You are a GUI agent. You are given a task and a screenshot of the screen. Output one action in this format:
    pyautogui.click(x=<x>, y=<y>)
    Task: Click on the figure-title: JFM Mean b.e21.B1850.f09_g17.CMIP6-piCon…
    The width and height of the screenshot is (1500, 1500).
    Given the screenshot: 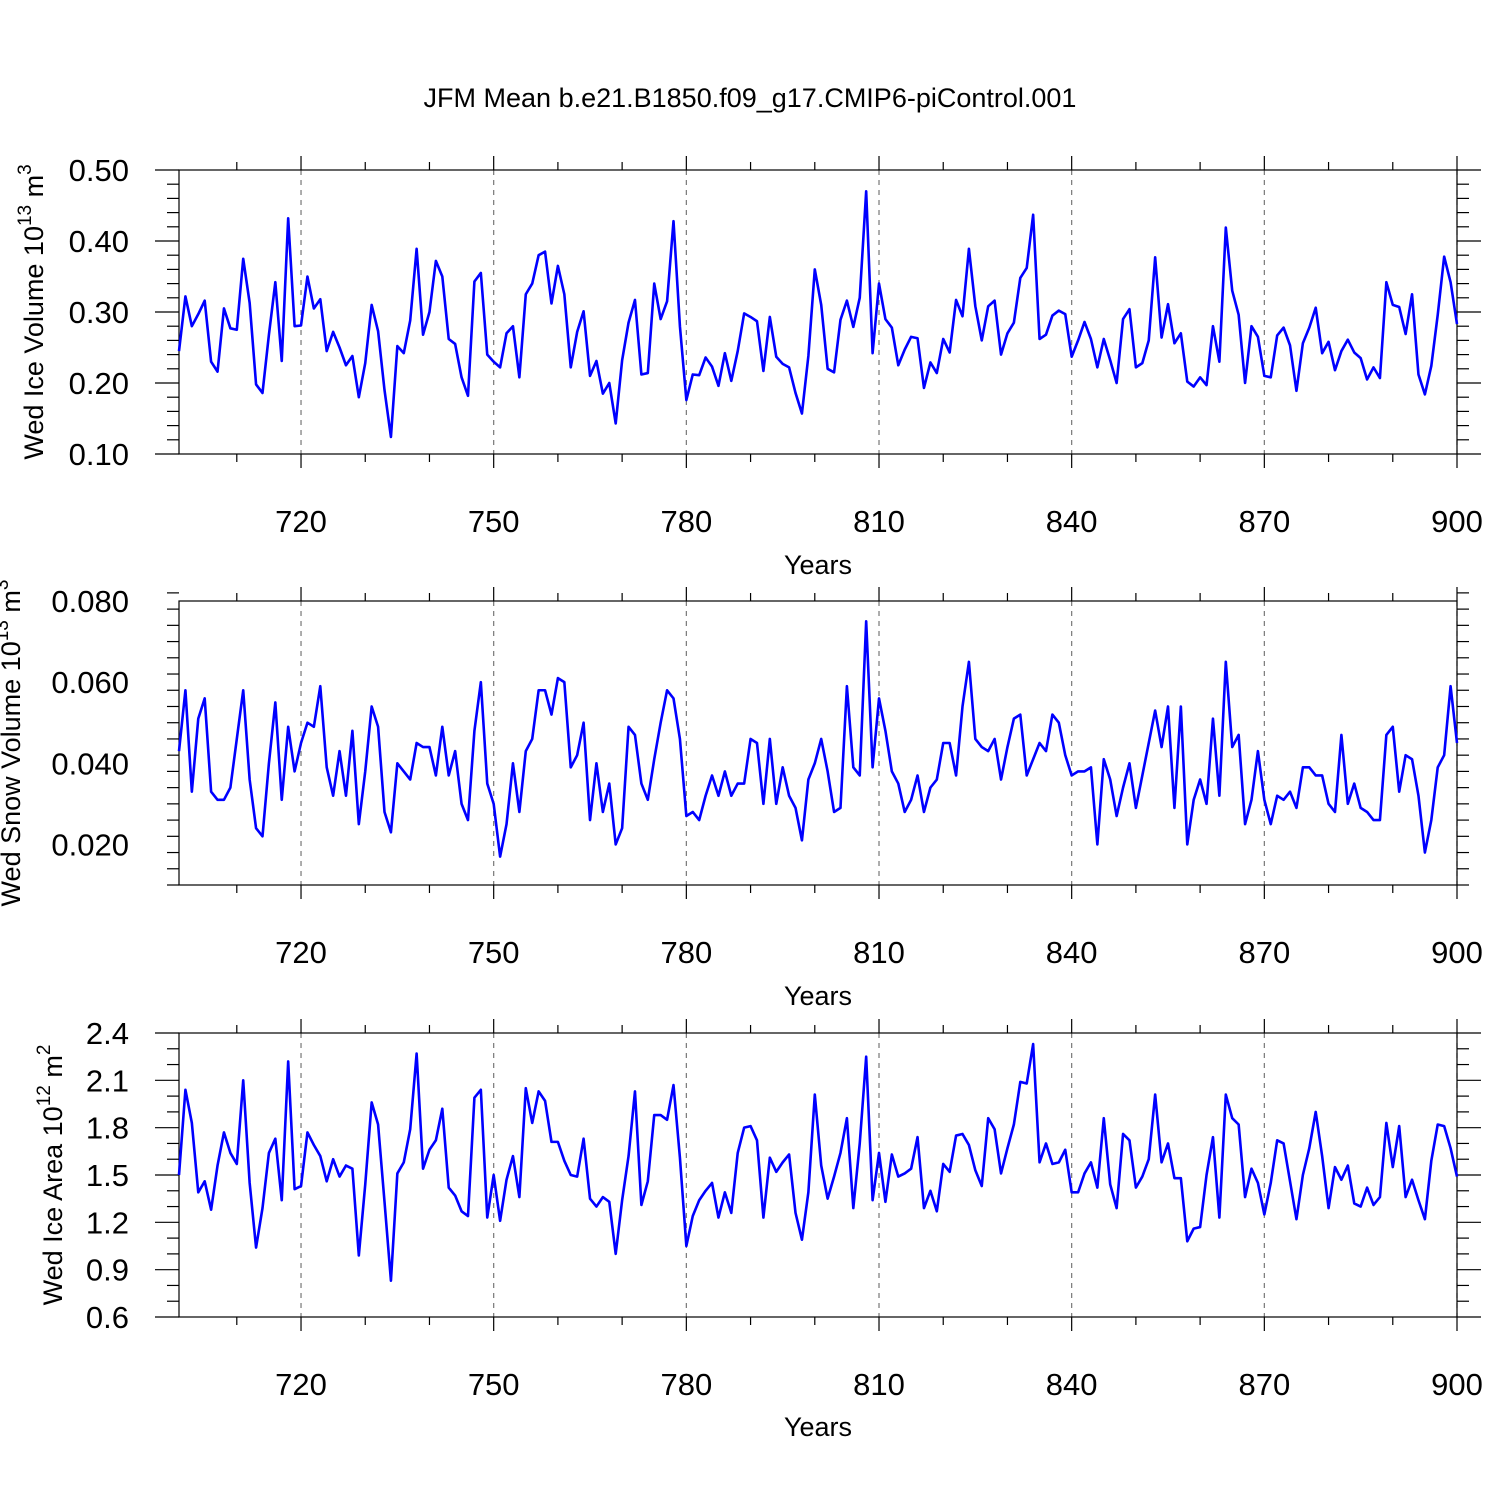 What is the action you would take?
    pyautogui.click(x=750, y=98)
    